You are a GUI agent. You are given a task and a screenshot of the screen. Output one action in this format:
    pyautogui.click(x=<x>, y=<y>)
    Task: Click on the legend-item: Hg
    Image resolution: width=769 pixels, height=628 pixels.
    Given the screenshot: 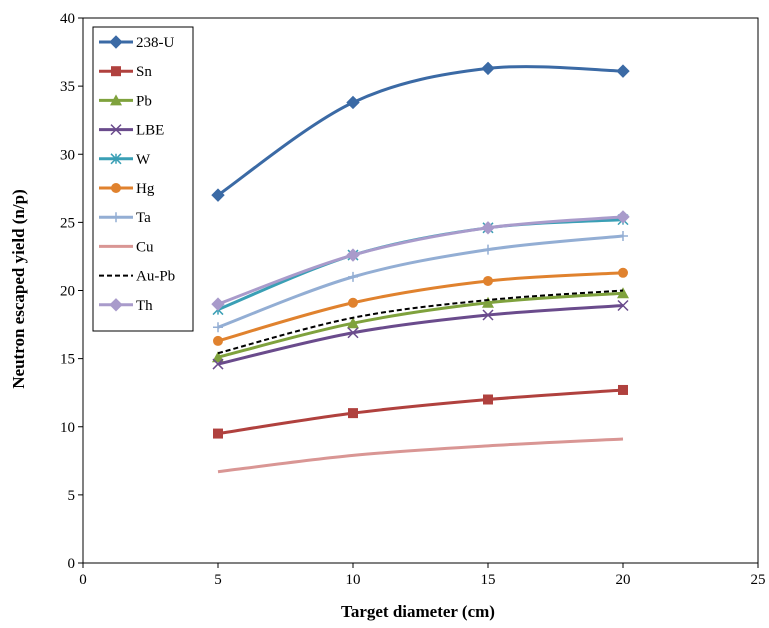 What is the action you would take?
    pyautogui.click(x=127, y=189)
    